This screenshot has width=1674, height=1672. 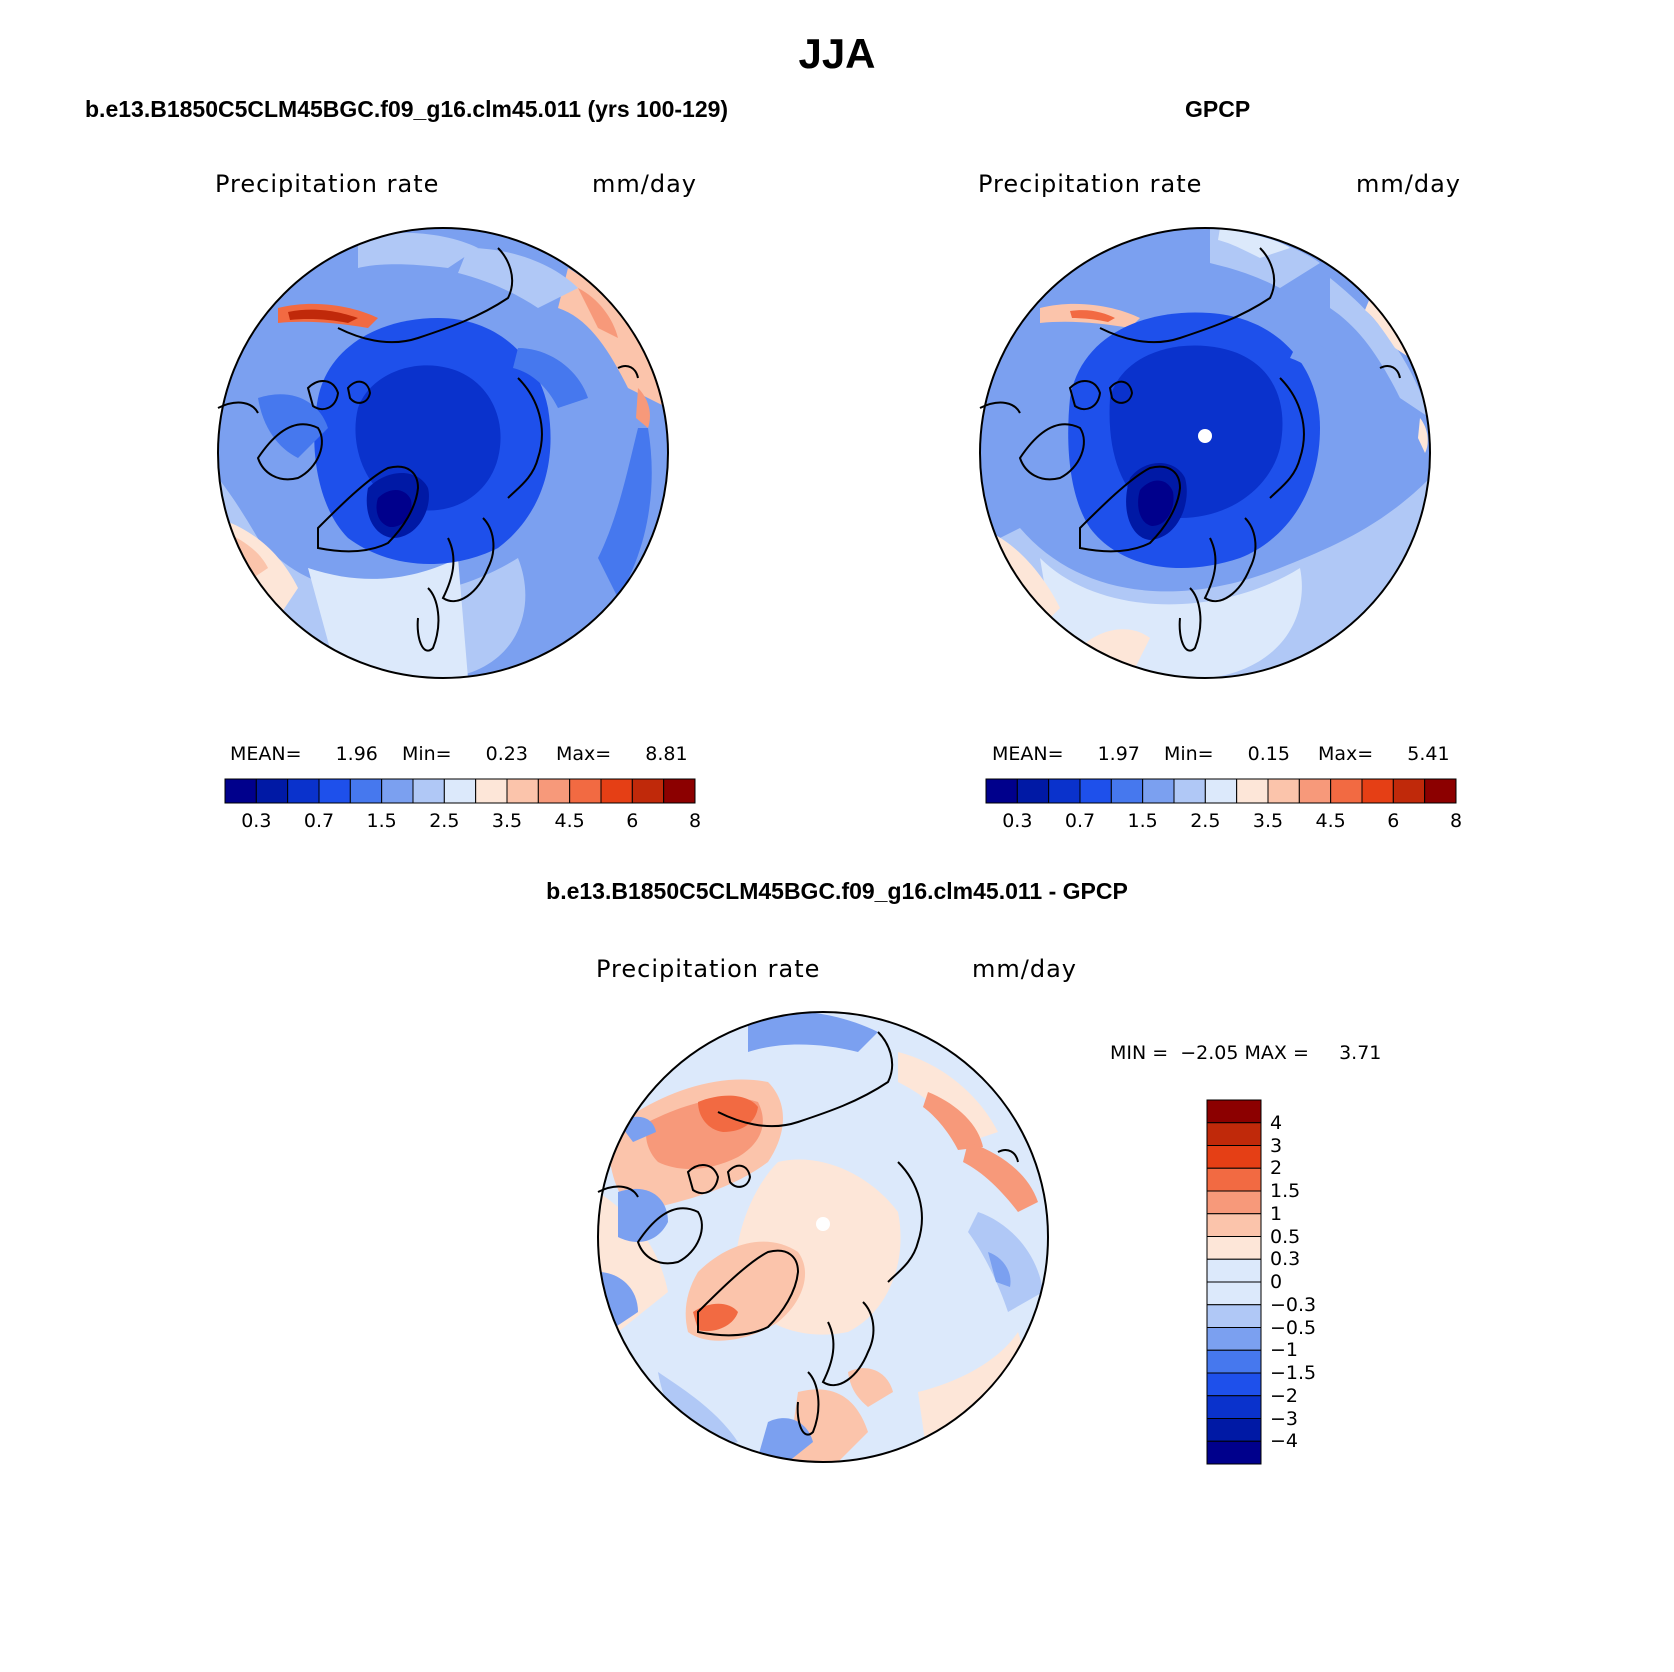 I want to click on model-min-value: 0.23, so click(x=506, y=754).